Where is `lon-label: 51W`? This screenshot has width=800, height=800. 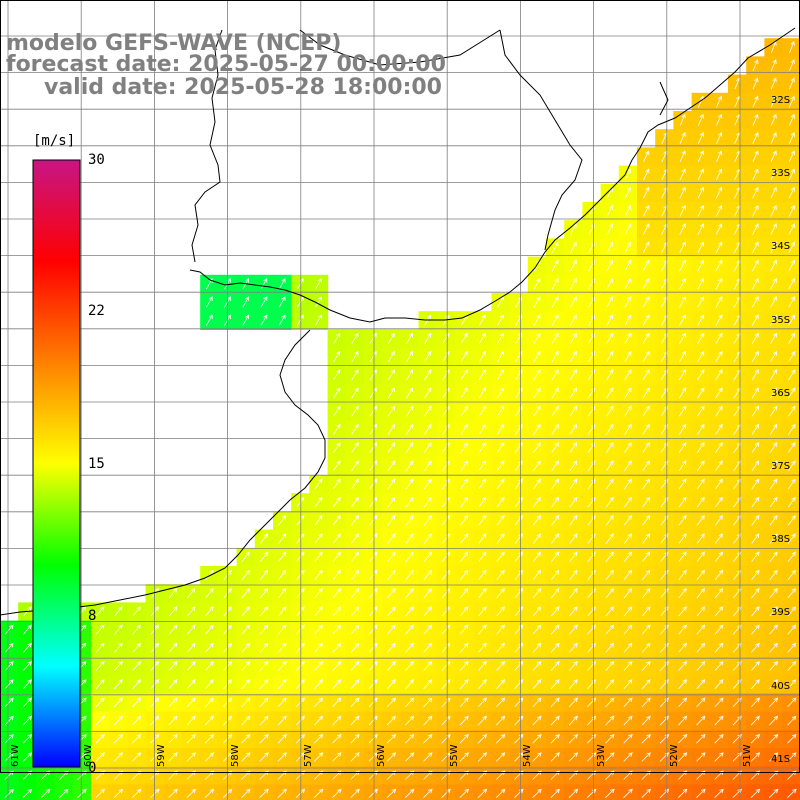
lon-label: 51W is located at coordinates (747, 755).